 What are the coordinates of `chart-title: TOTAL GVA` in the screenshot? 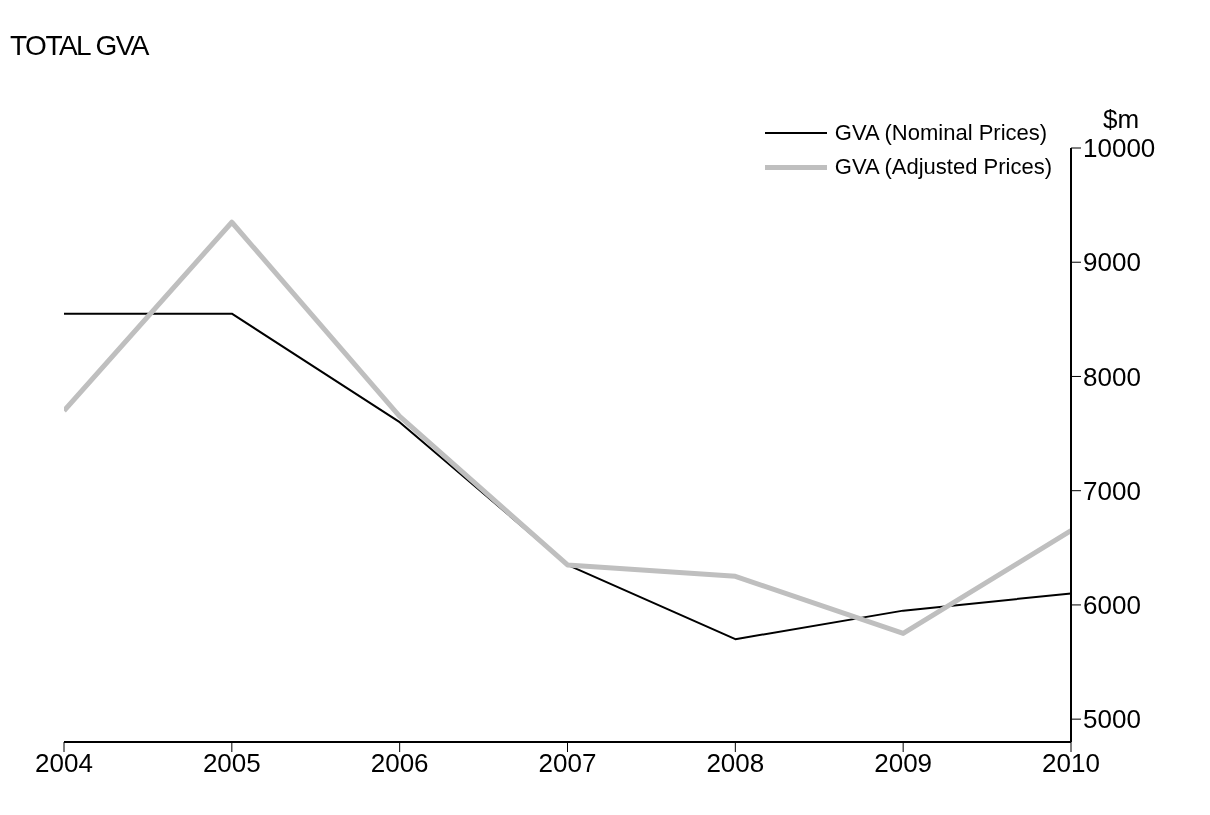 It's located at (79, 46).